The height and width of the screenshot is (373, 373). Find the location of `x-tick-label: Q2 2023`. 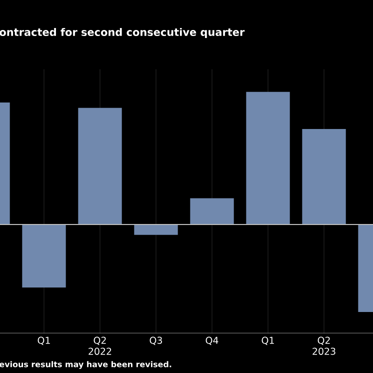

x-tick-label: Q2 2023 is located at coordinates (324, 345).